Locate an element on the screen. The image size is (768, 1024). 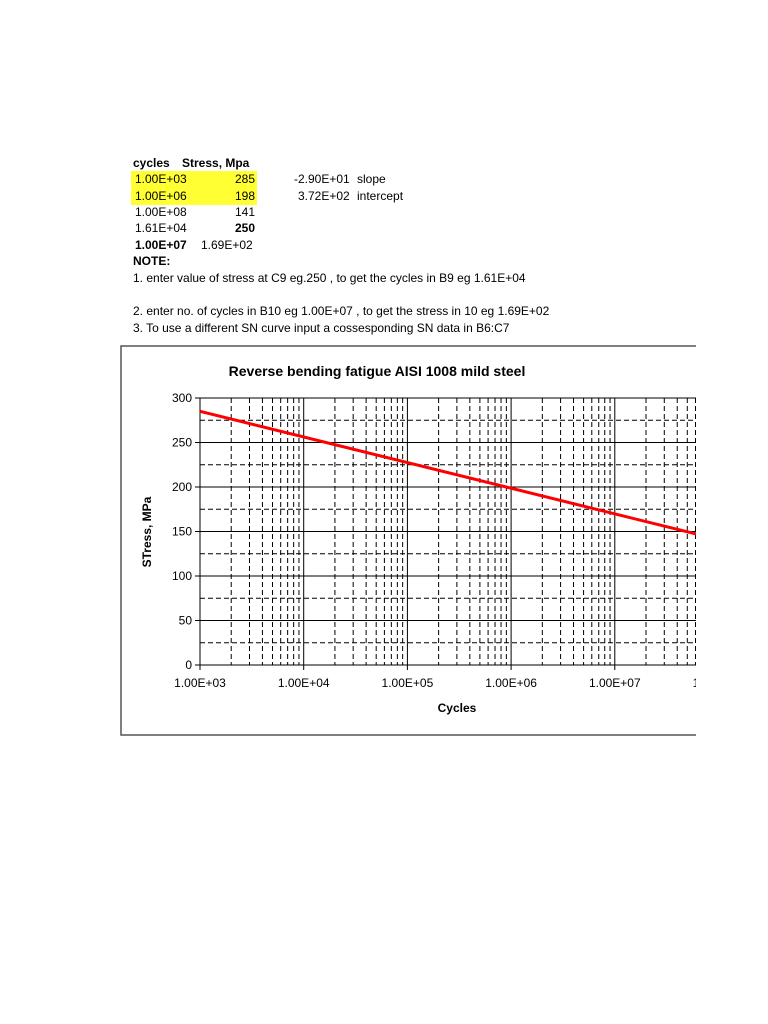
header-stress: Stress, Mpa is located at coordinates (216, 163).